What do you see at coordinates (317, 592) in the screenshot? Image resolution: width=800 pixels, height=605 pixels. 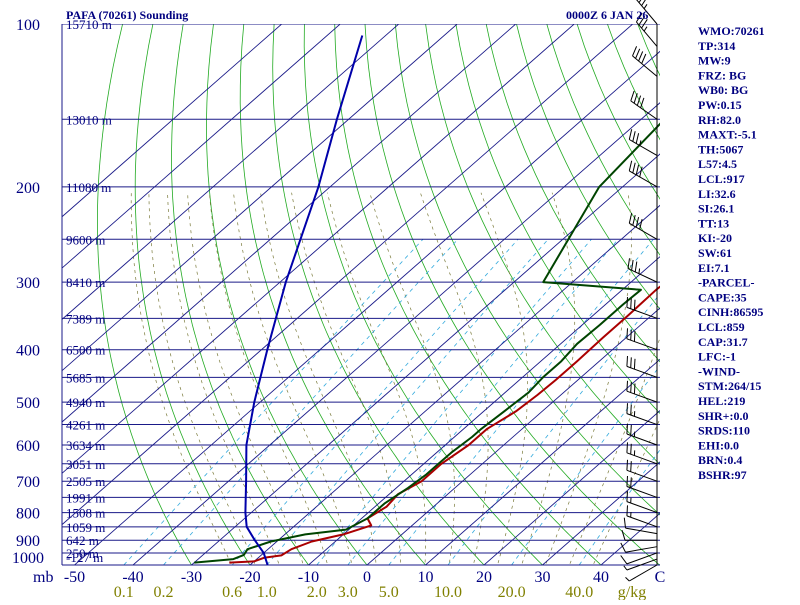 I see `mixing-ratio-tick-label: 2.0` at bounding box center [317, 592].